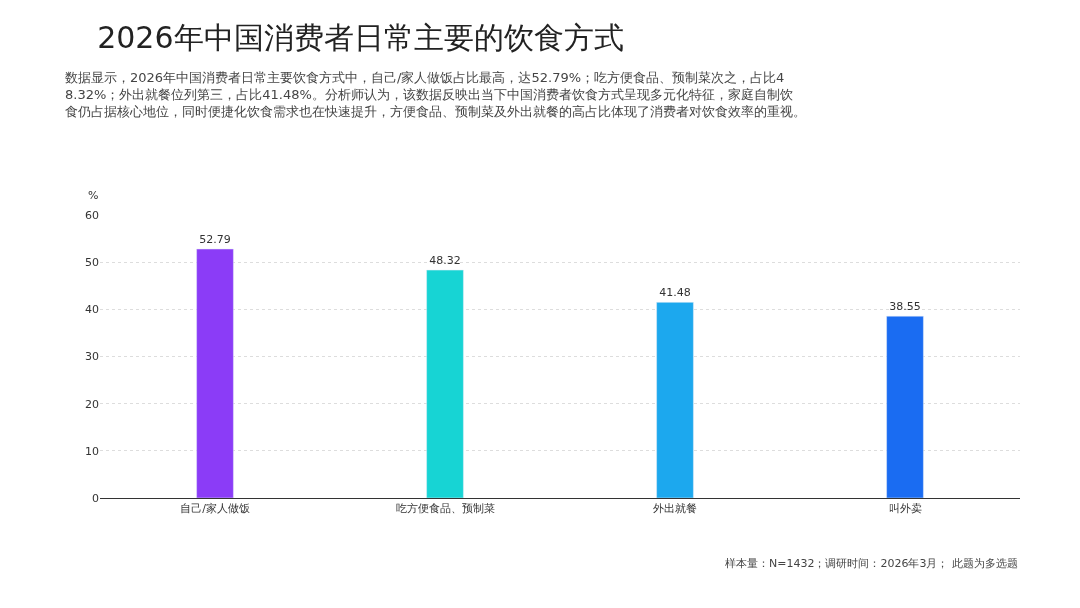 The image size is (1080, 608). What do you see at coordinates (675, 509) in the screenshot?
I see `x-tick-label: 外出就餐` at bounding box center [675, 509].